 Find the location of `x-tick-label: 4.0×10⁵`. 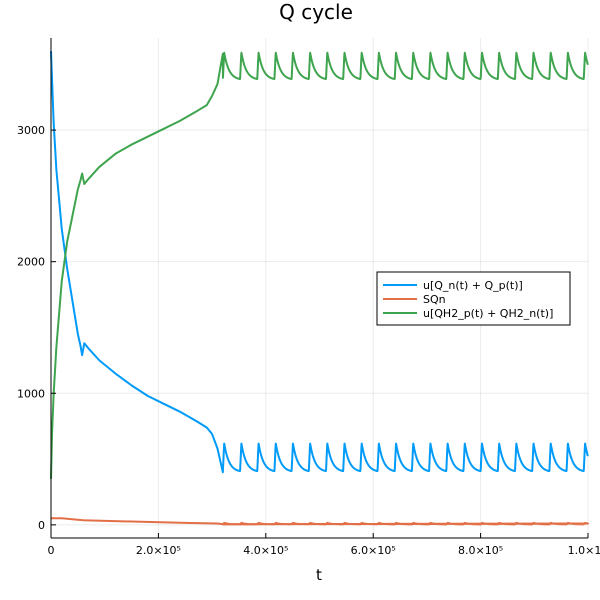

x-tick-label: 4.0×10⁵ is located at coordinates (265, 550).